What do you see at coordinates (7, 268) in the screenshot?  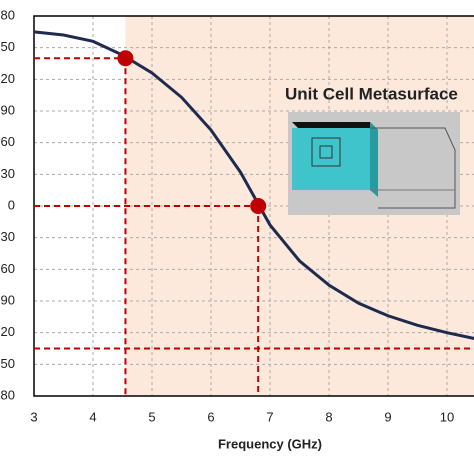 I see `y-tick-label: -60` at bounding box center [7, 268].